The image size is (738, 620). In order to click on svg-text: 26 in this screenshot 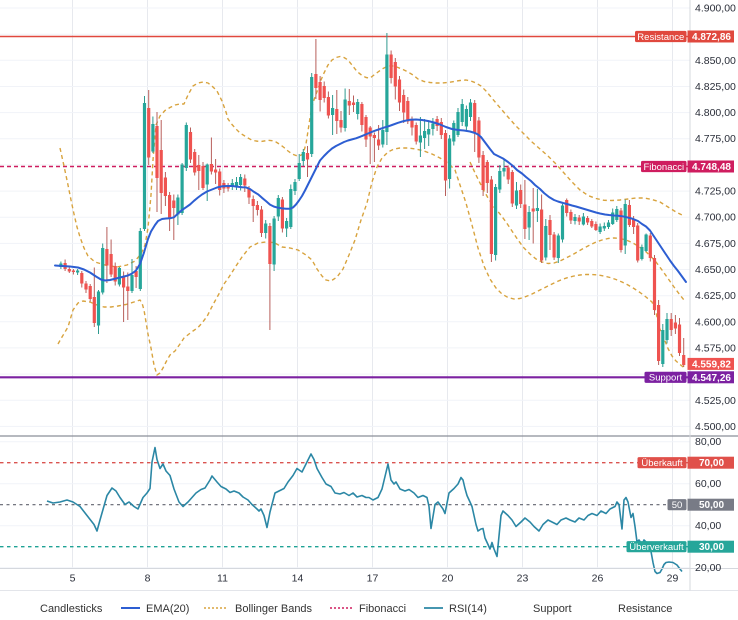, I will do `click(598, 579)`.